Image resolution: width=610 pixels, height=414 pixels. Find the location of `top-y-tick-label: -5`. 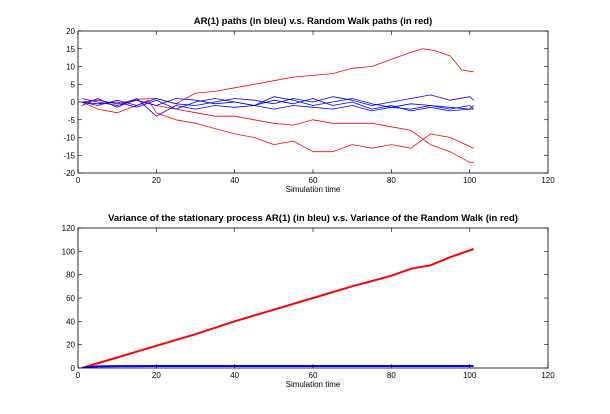

top-y-tick-label: -5 is located at coordinates (72, 120).